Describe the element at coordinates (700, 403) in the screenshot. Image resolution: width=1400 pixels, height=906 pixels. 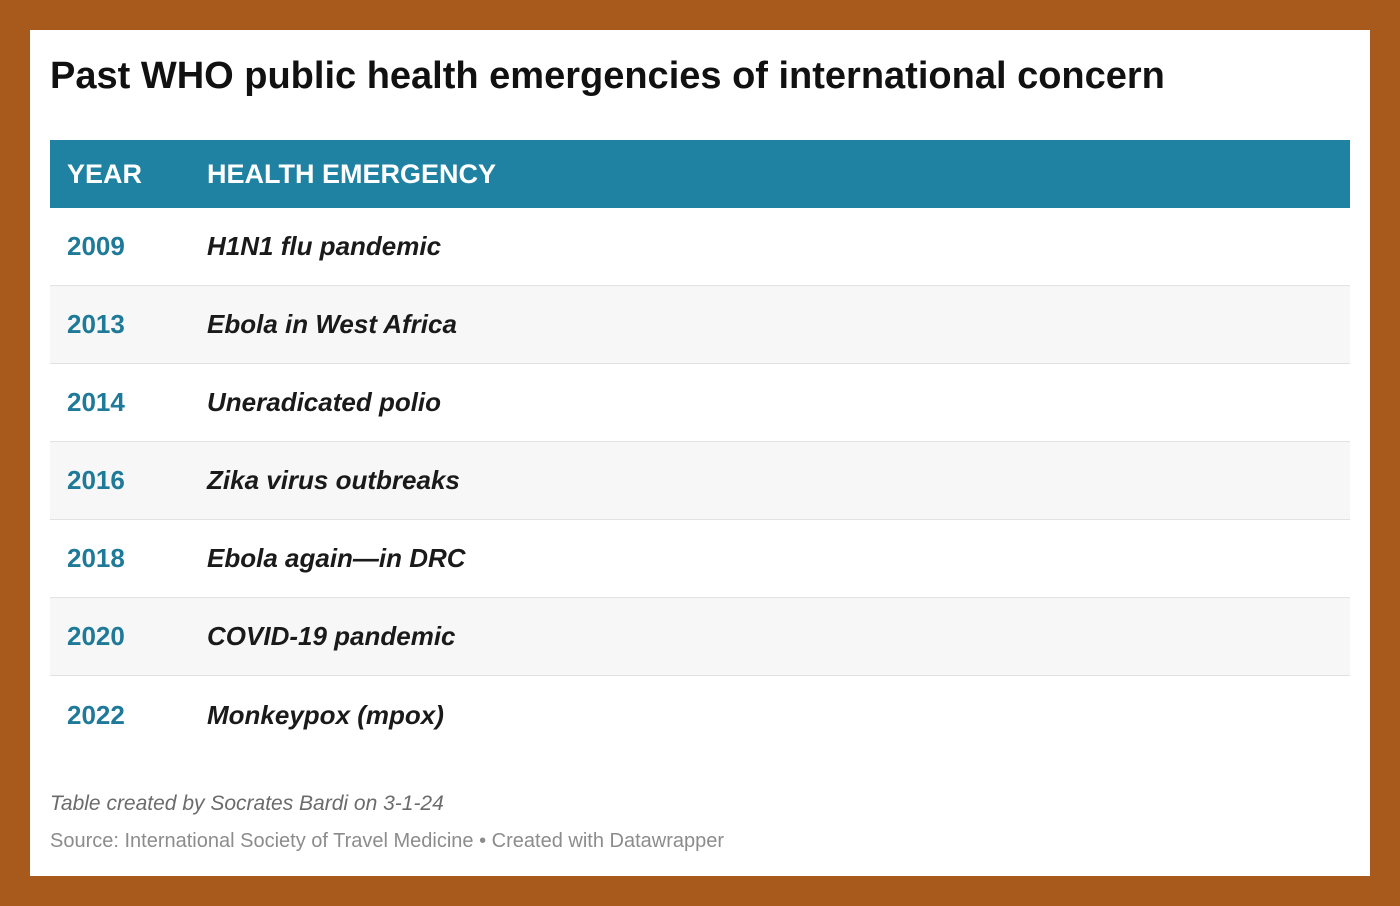
I see `table-row: 2014 Uneradicated polio` at that location.